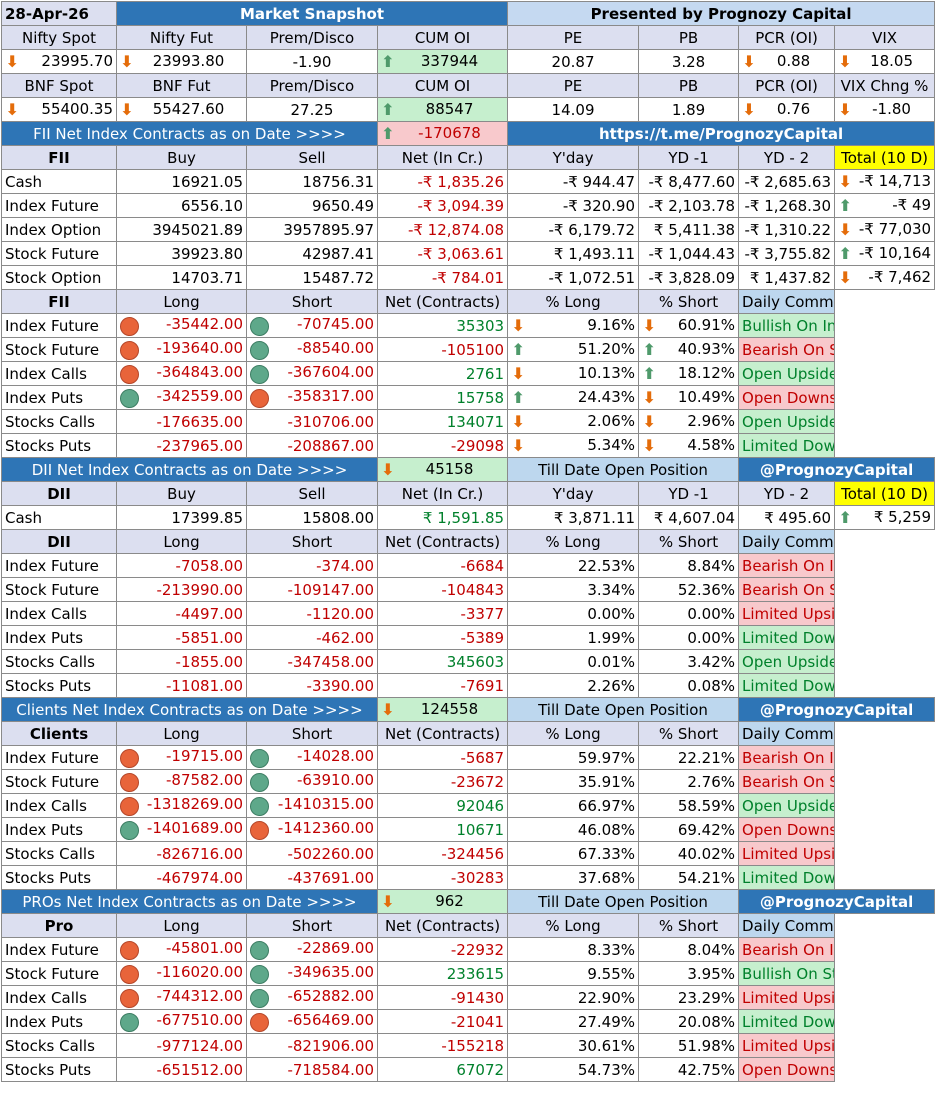 Image resolution: width=935 pixels, height=1094 pixels. I want to click on clients_oi-cell-text: Bearish On Index, so click(788, 757).